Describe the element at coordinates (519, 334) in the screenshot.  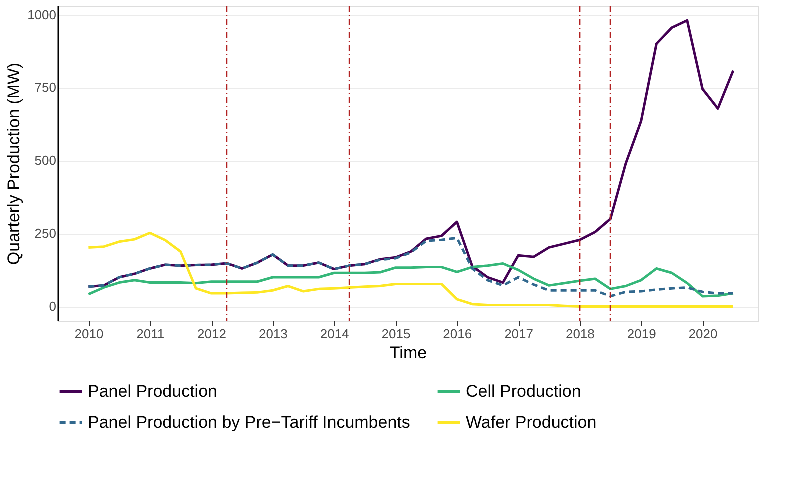
I see `x-tick-label: 2017` at that location.